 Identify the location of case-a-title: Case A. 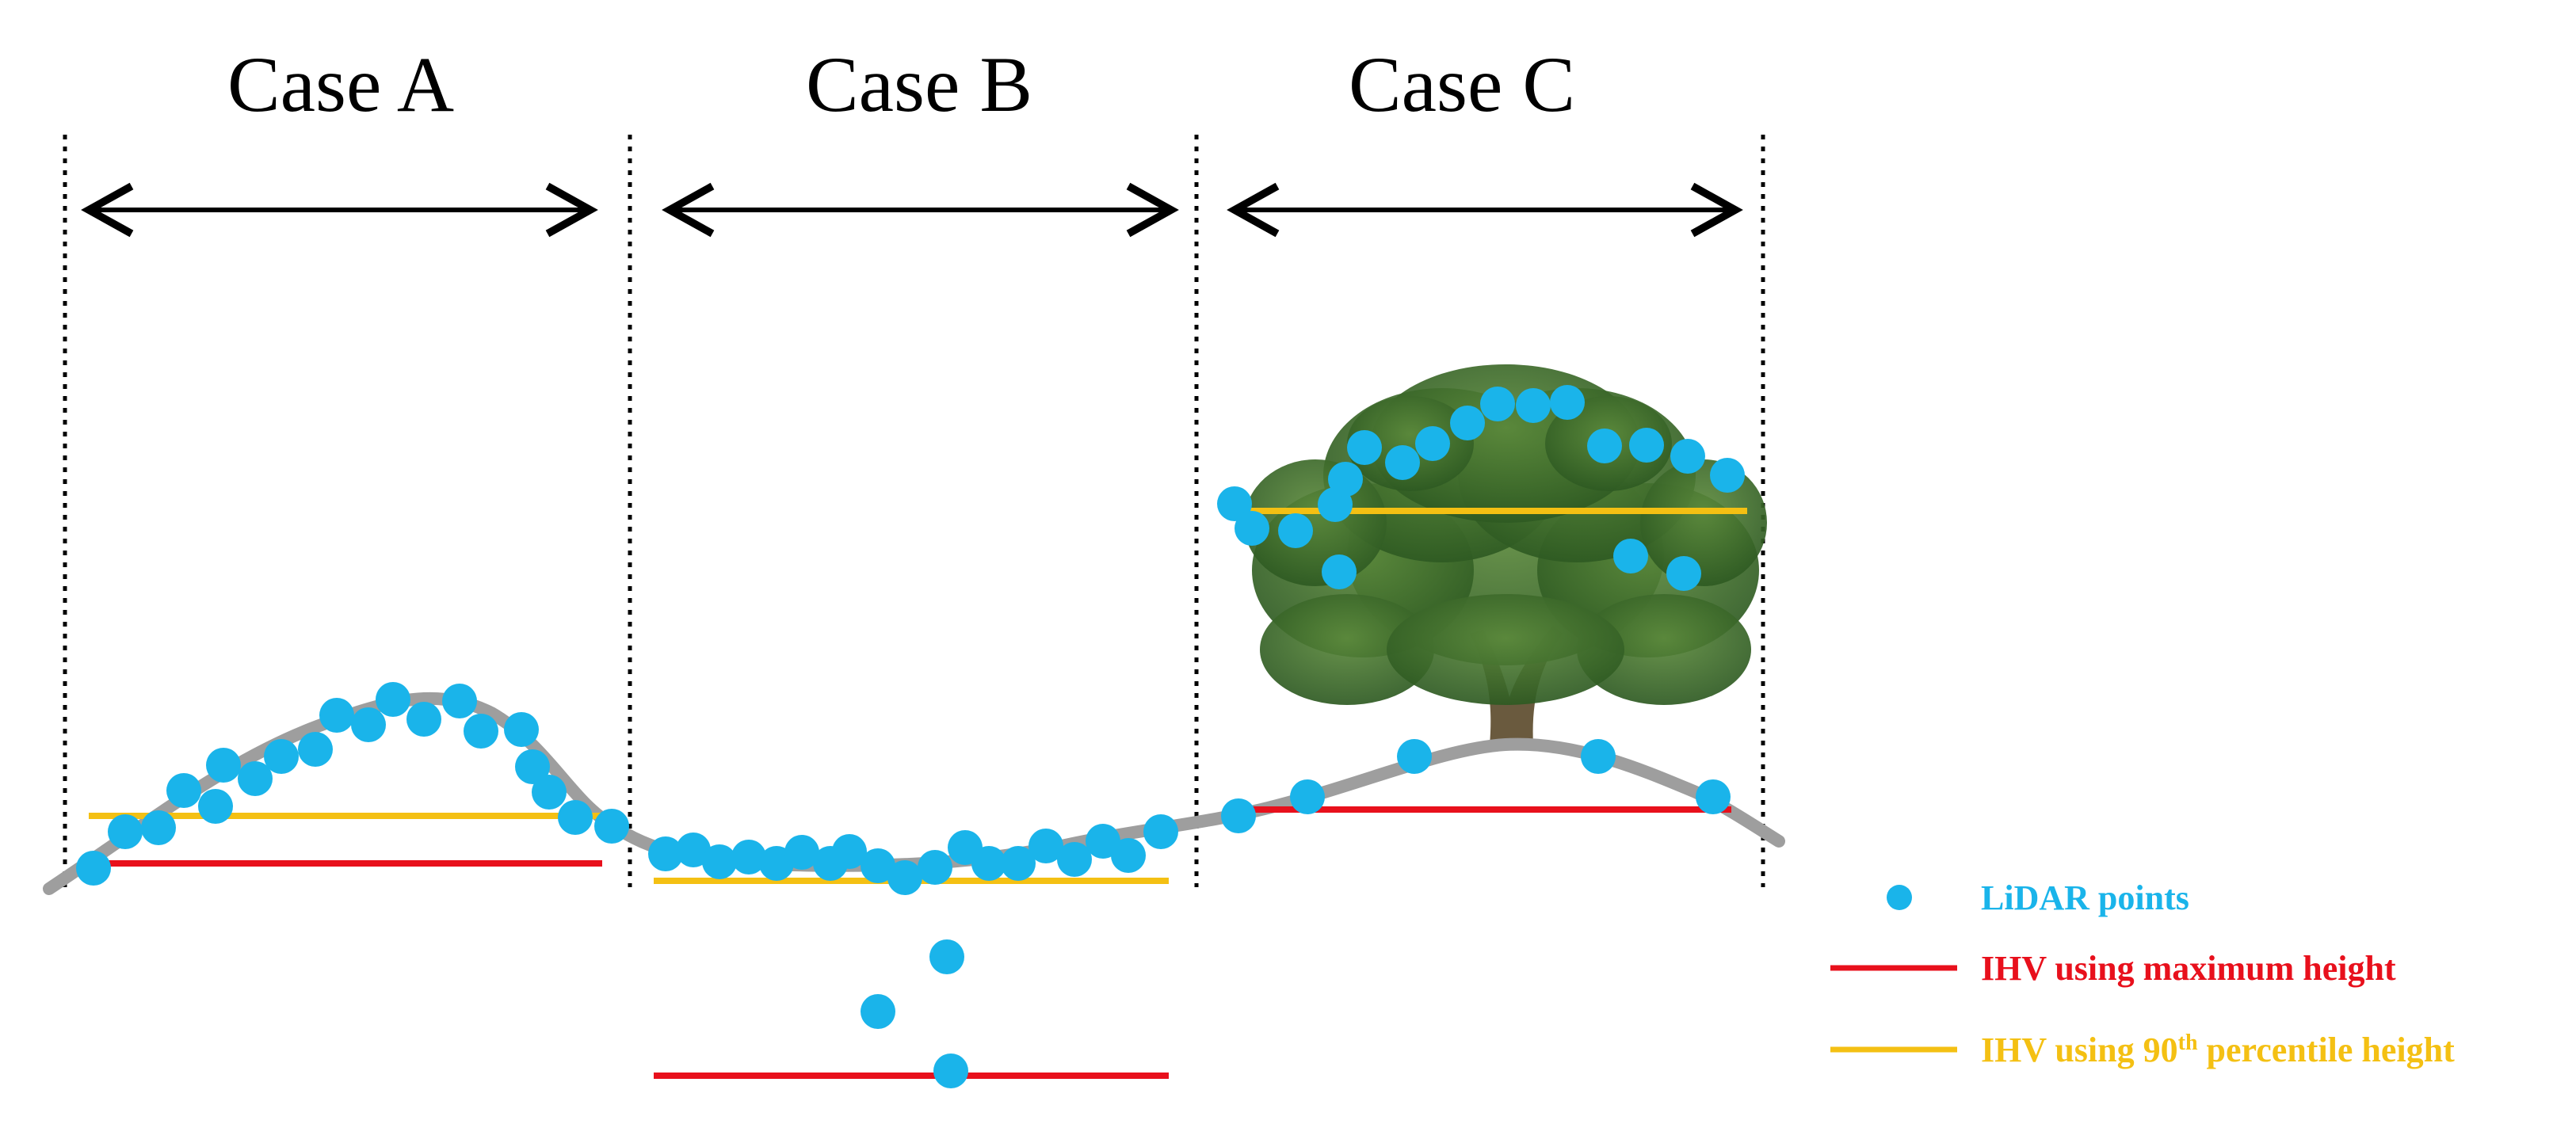
(340, 84).